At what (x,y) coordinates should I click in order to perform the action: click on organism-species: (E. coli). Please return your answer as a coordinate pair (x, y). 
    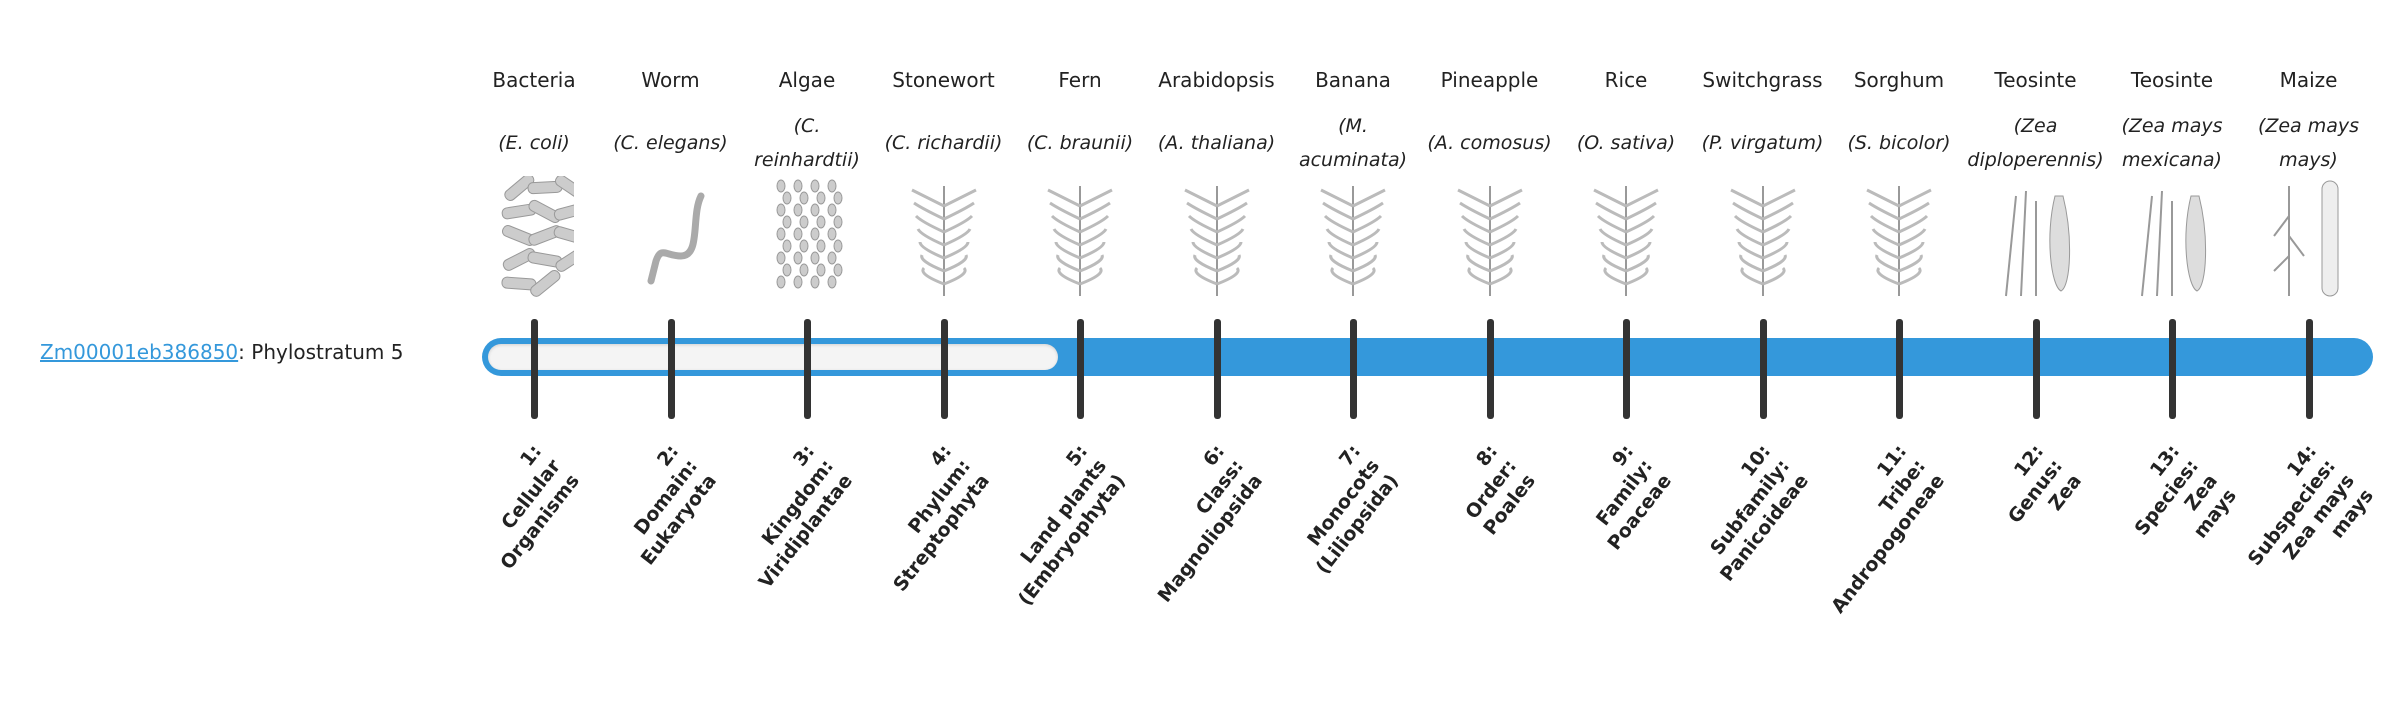
    Looking at the image, I should click on (534, 143).